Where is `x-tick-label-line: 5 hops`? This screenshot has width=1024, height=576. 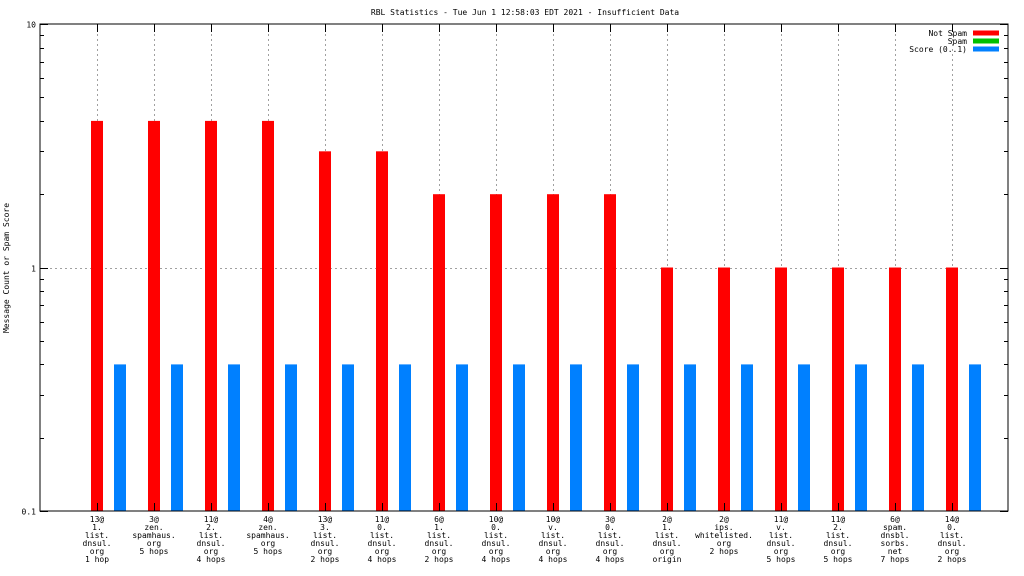 x-tick-label-line: 5 hops is located at coordinates (838, 559).